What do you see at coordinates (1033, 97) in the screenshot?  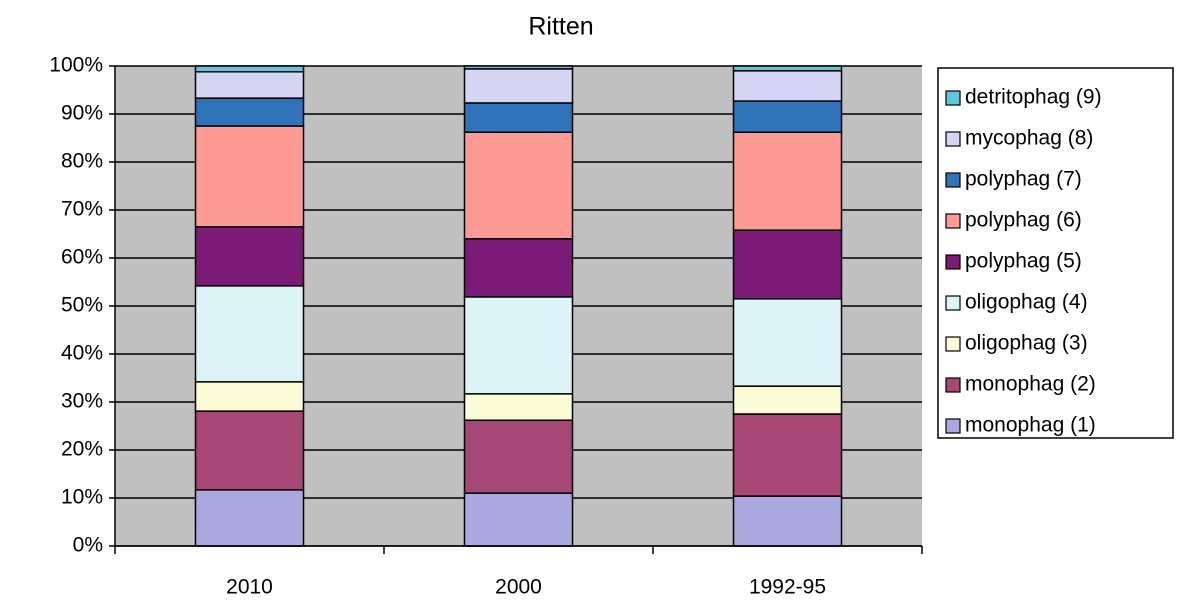 I see `legend-label: detritophag (9)` at bounding box center [1033, 97].